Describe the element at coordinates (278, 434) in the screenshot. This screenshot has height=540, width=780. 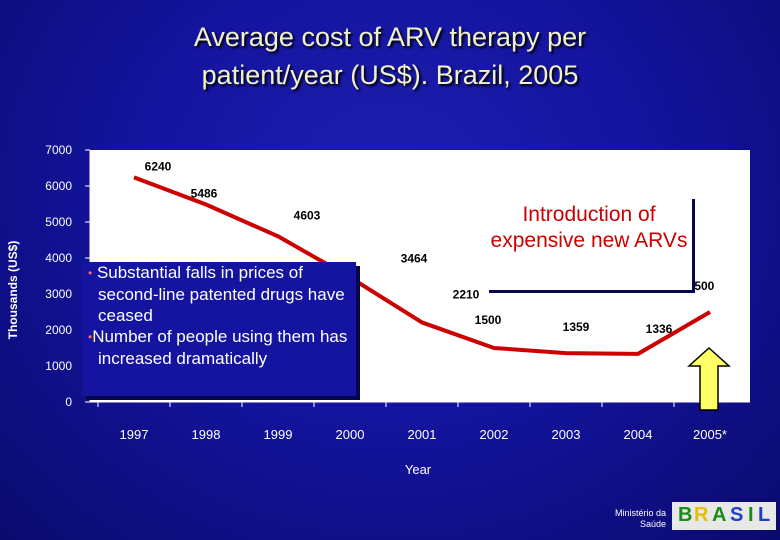
I see `x-tick-label: 1999` at that location.